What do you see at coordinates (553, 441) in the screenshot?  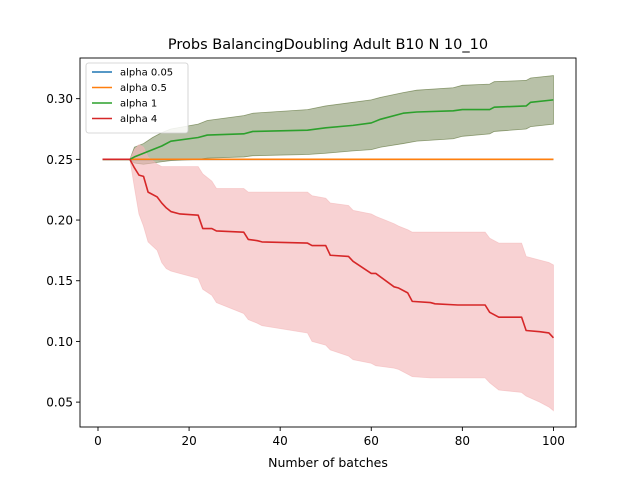 I see `x-tick-label: 100` at bounding box center [553, 441].